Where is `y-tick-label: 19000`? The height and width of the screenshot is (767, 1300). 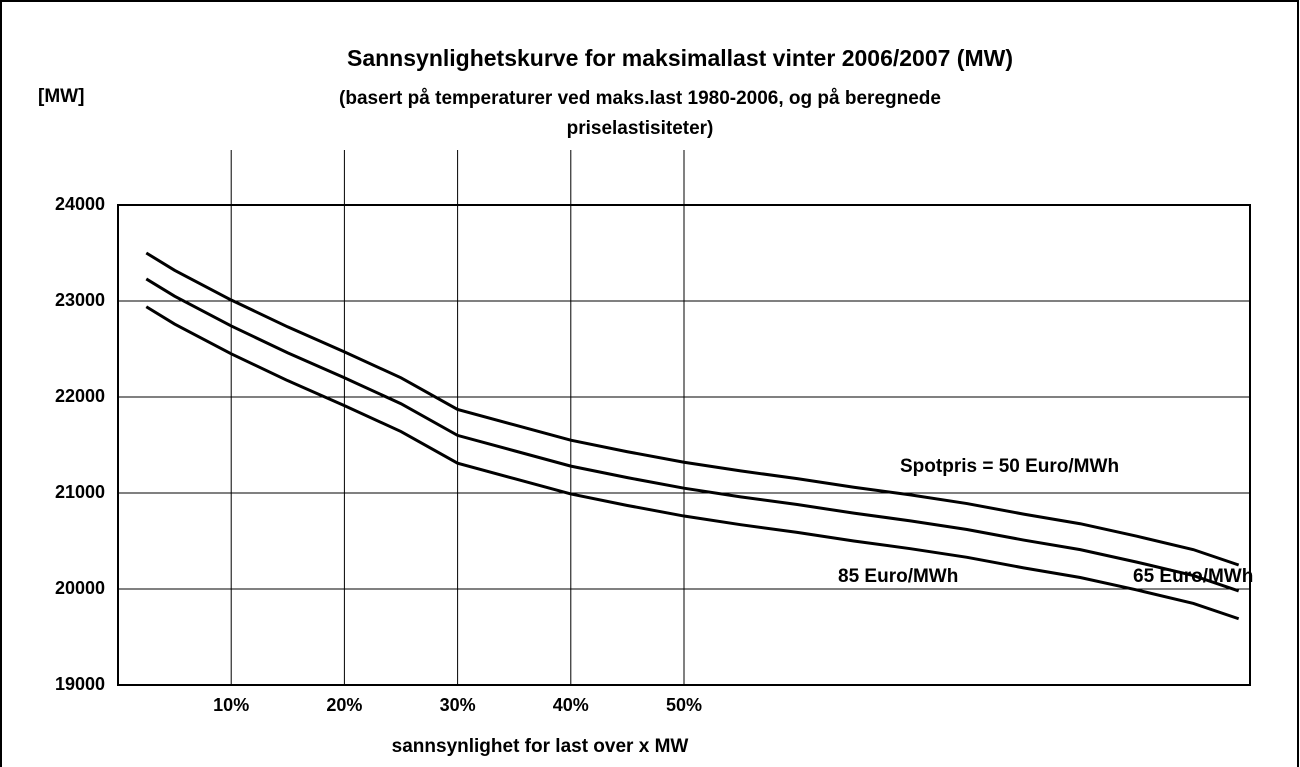
y-tick-label: 19000 is located at coordinates (80, 684).